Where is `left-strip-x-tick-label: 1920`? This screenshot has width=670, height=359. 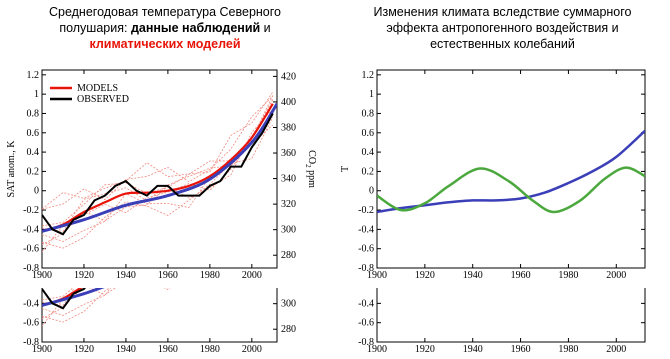
left-strip-x-tick-label: 1920 is located at coordinates (84, 349).